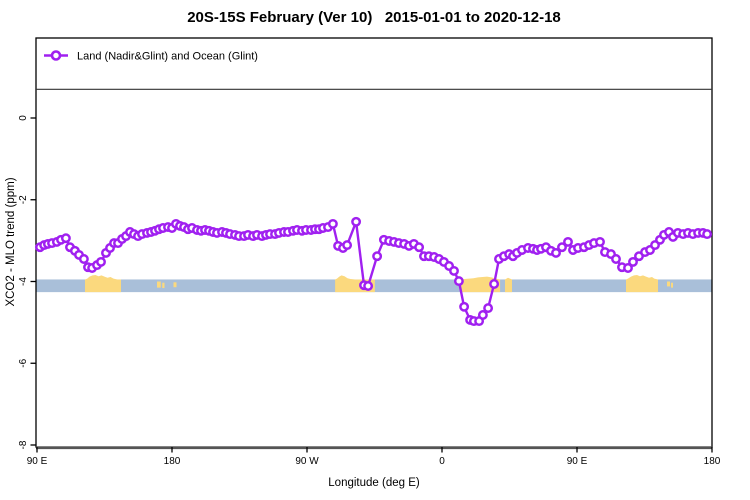  Describe the element at coordinates (23, 444) in the screenshot. I see `y-tick-label: -8` at that location.